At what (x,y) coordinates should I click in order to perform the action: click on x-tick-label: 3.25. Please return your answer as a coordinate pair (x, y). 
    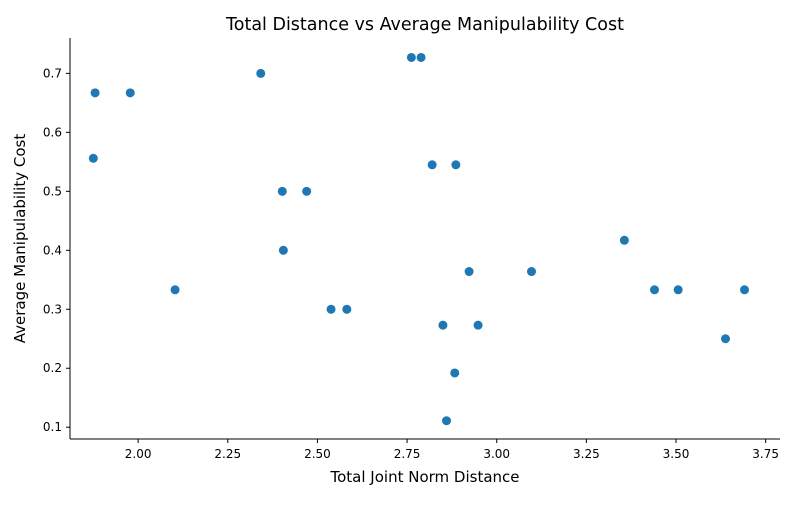
    Looking at the image, I should click on (586, 454).